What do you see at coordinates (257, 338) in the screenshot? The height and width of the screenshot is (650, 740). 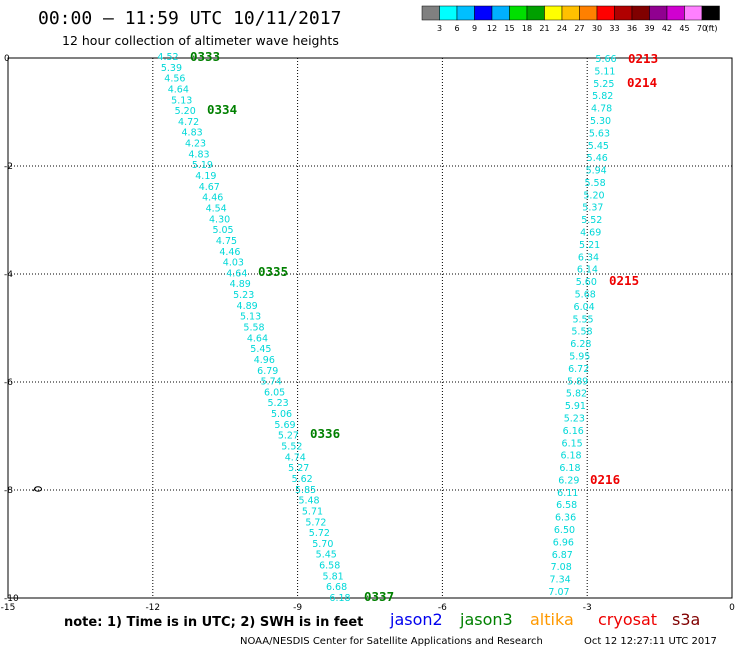 I see `swh-value: 4.64` at bounding box center [257, 338].